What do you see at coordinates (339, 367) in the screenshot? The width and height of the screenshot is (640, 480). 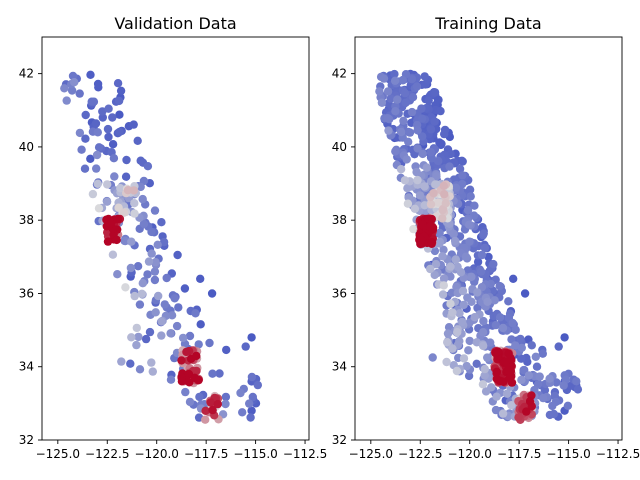 I see `training-y-tick-label: 34` at bounding box center [339, 367].